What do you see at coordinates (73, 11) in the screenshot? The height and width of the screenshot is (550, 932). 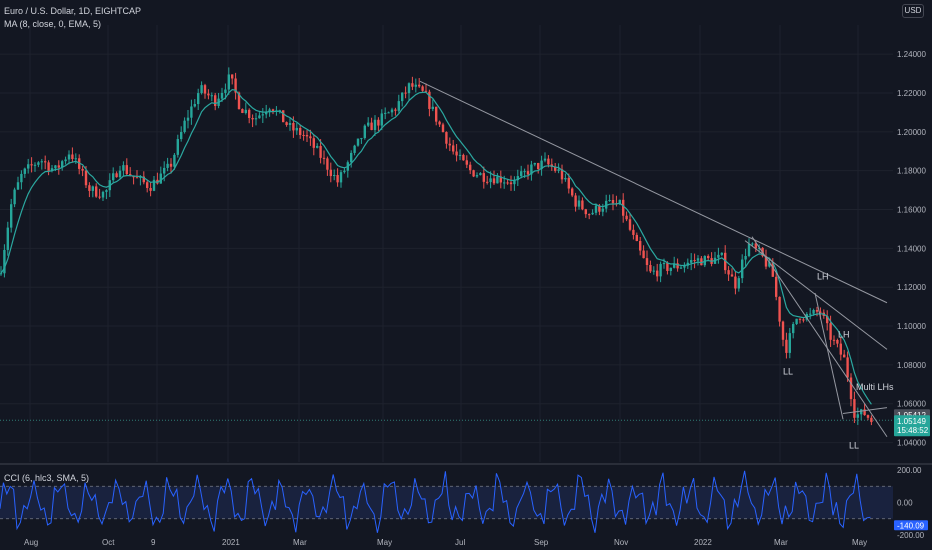 I see `symbol-title: Euro / U.S. Dollar, 1D, EIGHTCAP` at bounding box center [73, 11].